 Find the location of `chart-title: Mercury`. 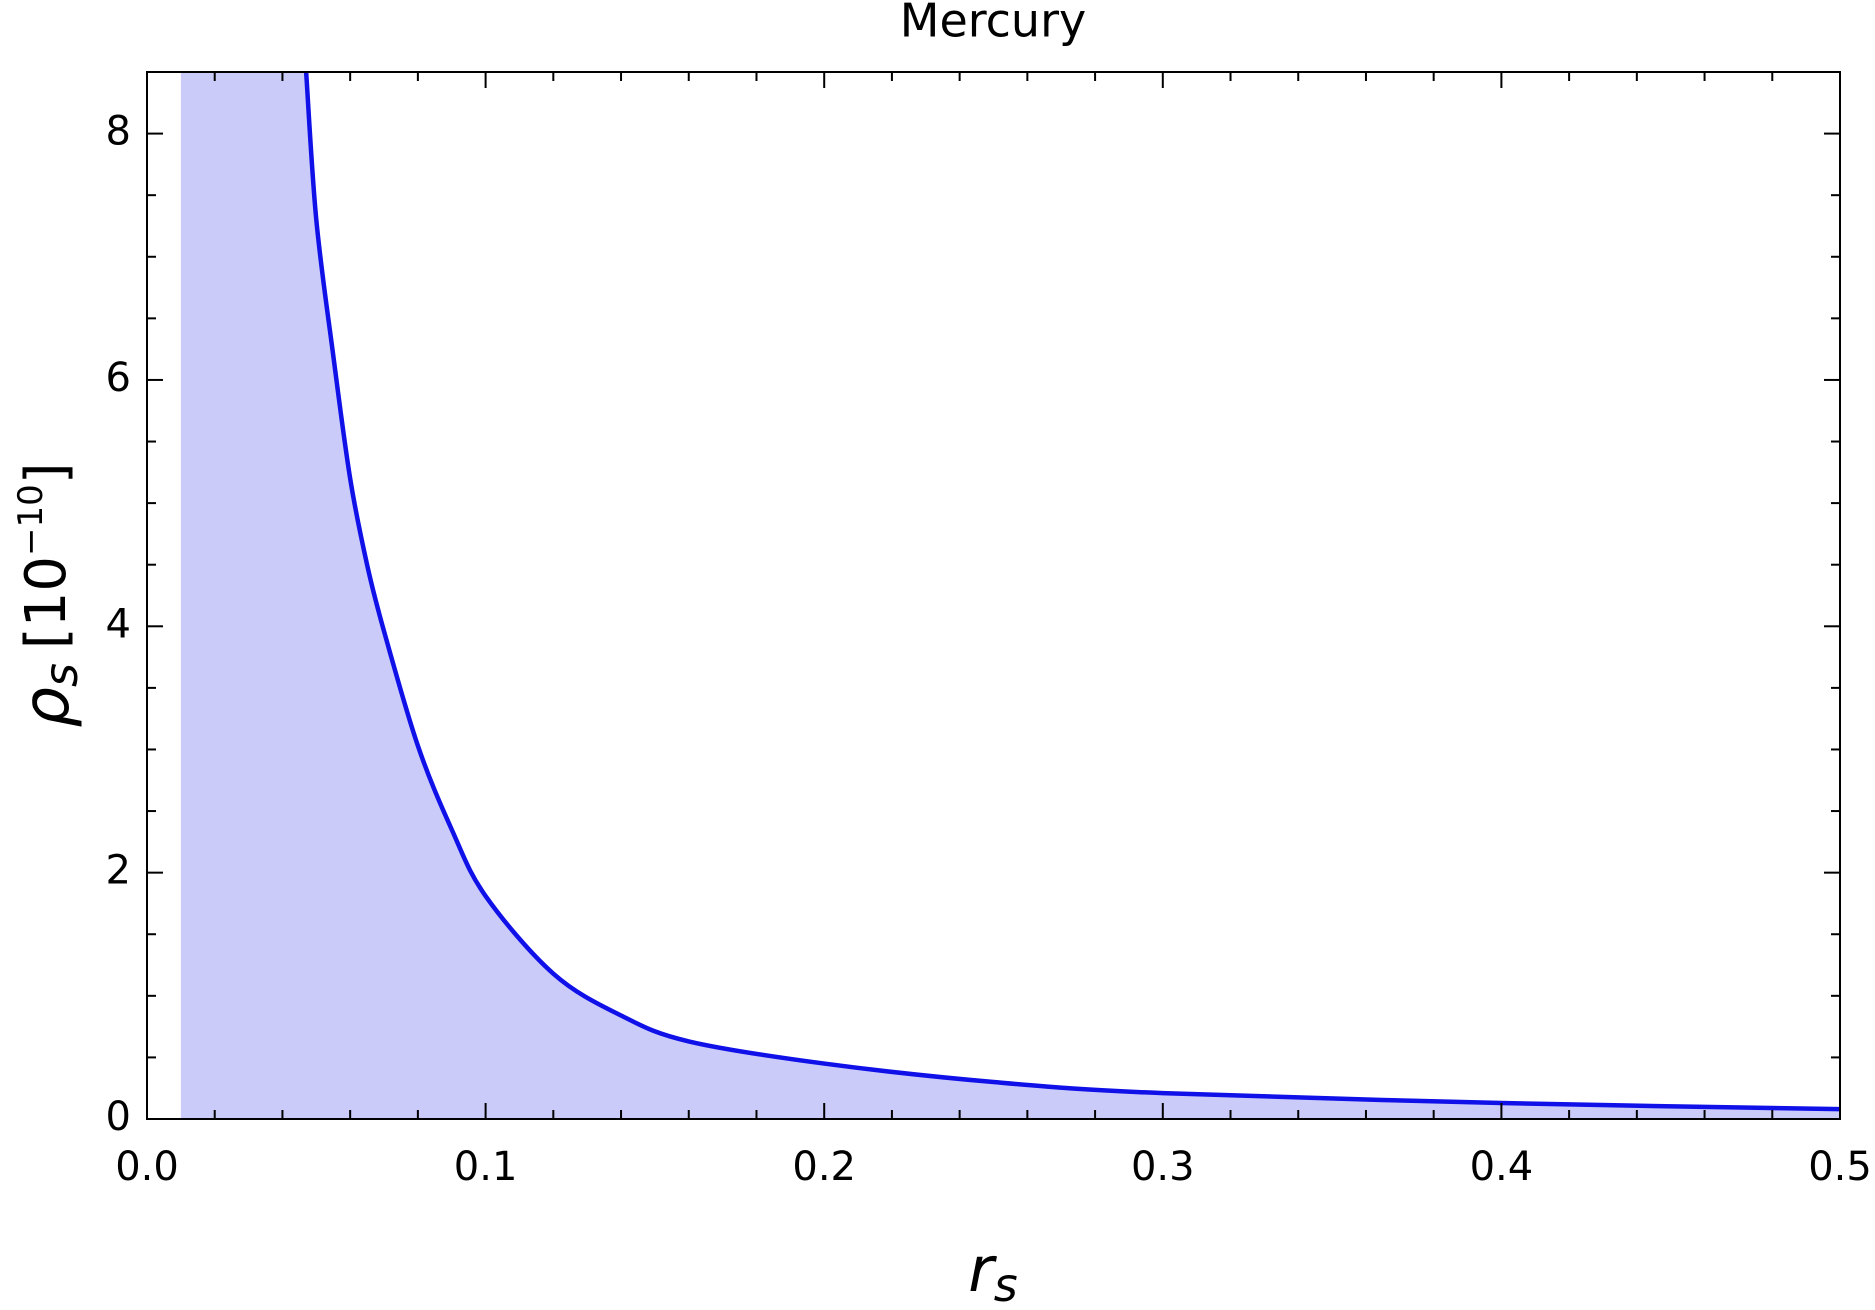

chart-title: Mercury is located at coordinates (993, 24).